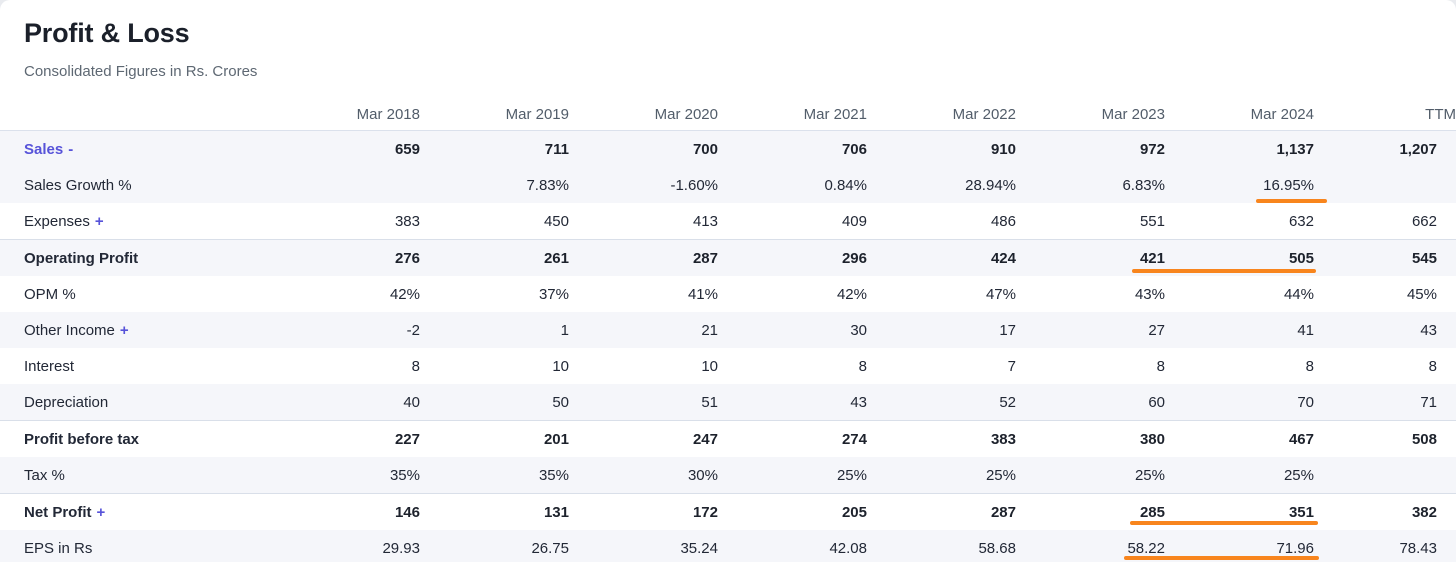  Describe the element at coordinates (556, 258) in the screenshot. I see `cell-operating-profit-mar-2019: 261` at that location.